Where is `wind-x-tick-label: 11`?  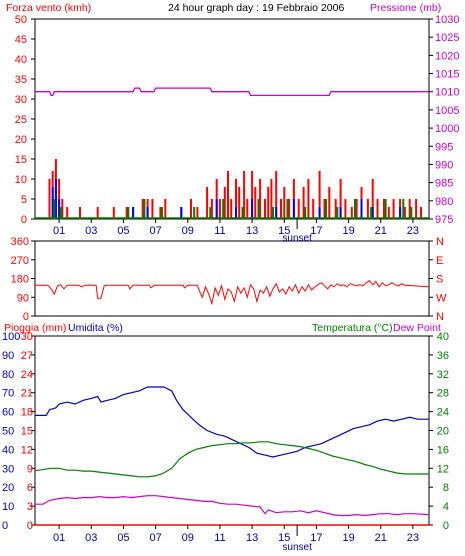 wind-x-tick-label: 11 is located at coordinates (219, 231).